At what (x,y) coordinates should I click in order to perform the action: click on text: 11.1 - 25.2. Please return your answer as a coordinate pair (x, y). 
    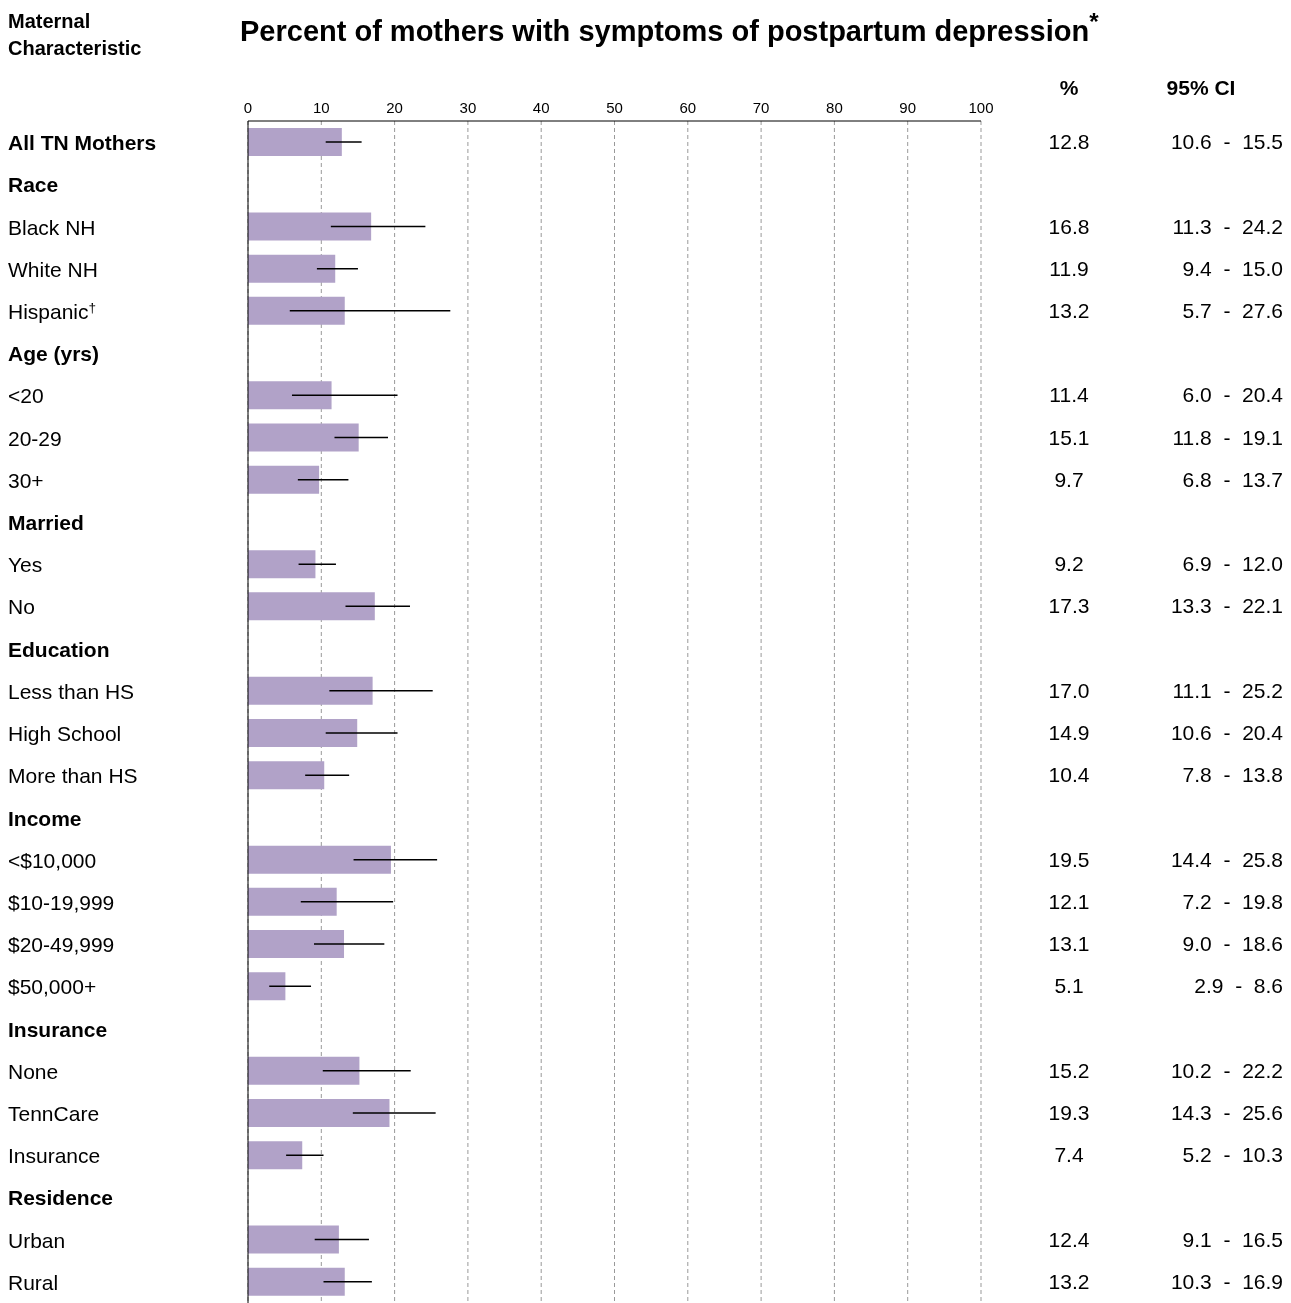
    Looking at the image, I should click on (1227, 690).